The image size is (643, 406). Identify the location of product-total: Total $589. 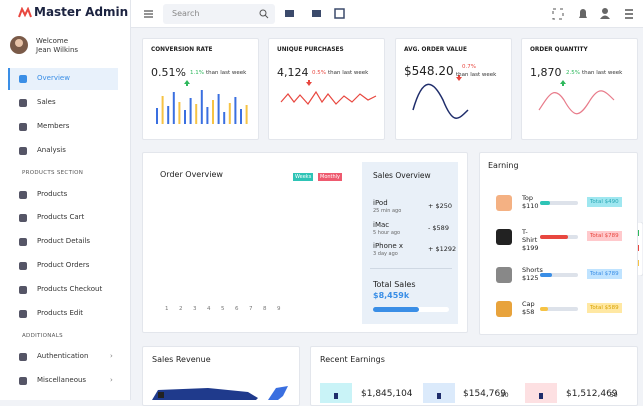
(604, 308).